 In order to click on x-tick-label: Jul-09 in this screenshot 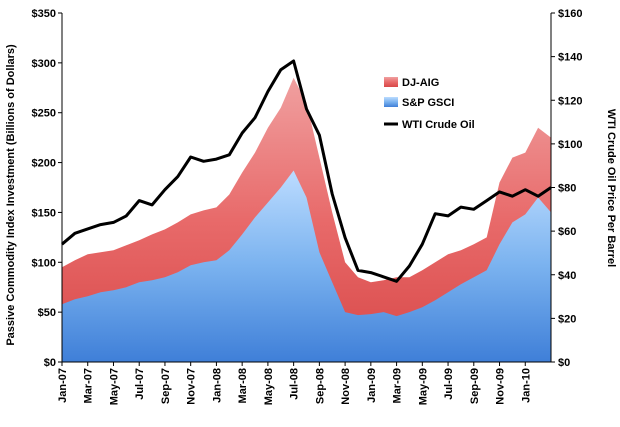, I will do `click(449, 384)`.